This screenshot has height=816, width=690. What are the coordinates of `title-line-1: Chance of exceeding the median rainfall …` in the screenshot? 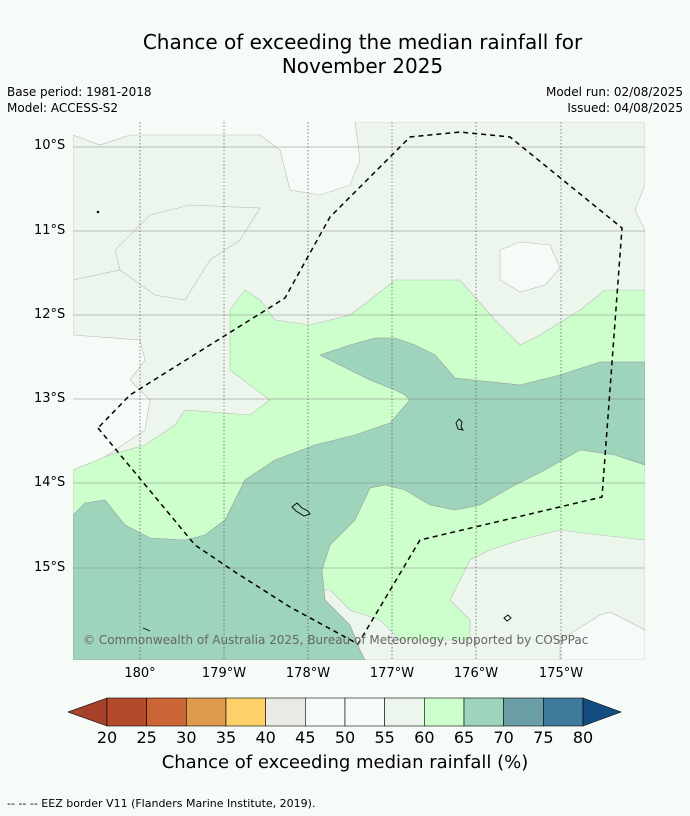 It's located at (362, 42).